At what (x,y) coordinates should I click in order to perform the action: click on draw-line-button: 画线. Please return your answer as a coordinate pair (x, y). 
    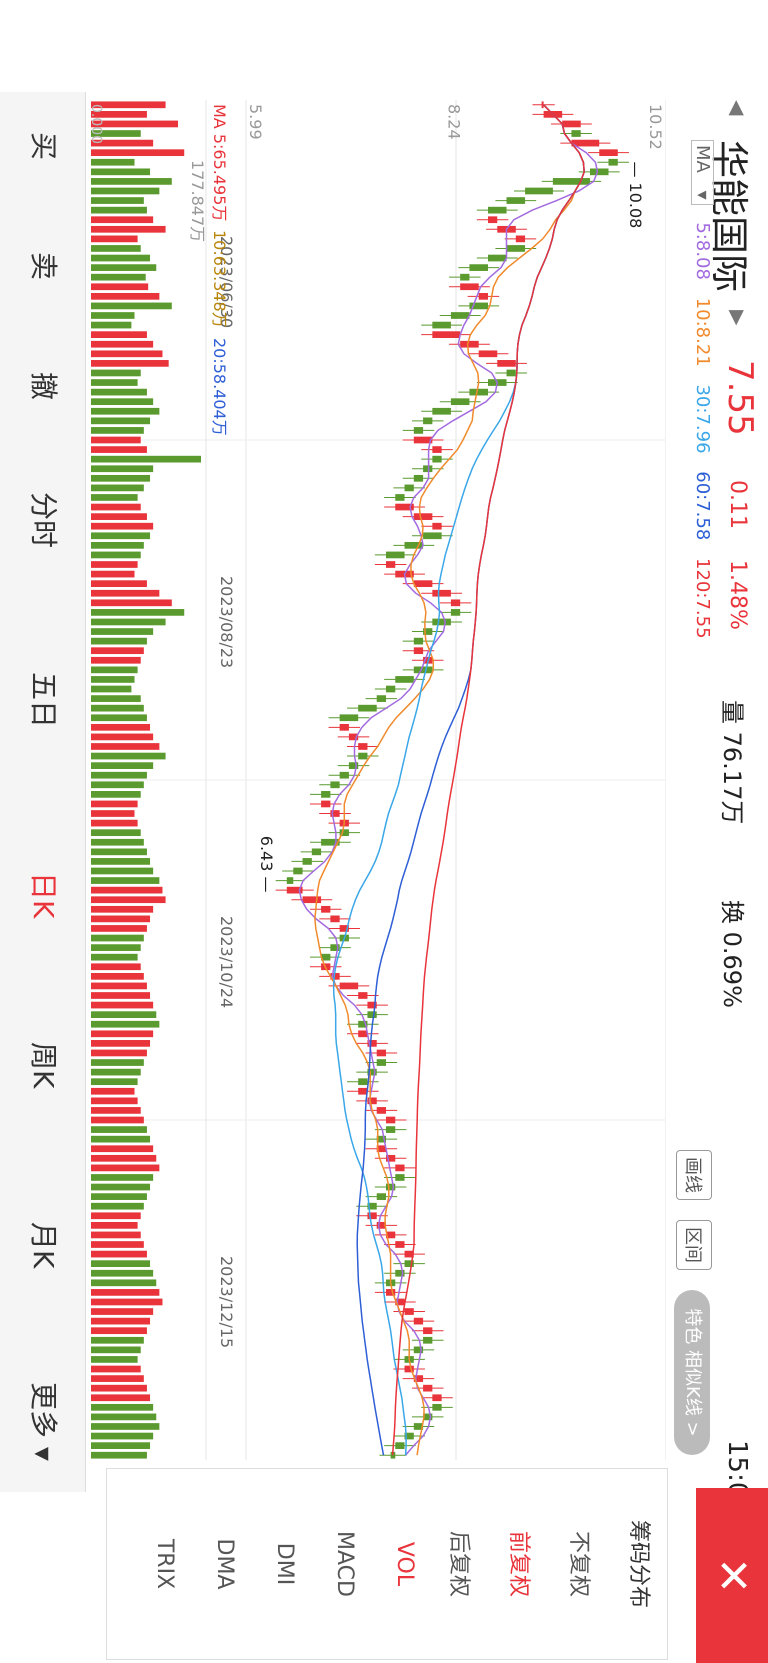
    Looking at the image, I should click on (694, 1175).